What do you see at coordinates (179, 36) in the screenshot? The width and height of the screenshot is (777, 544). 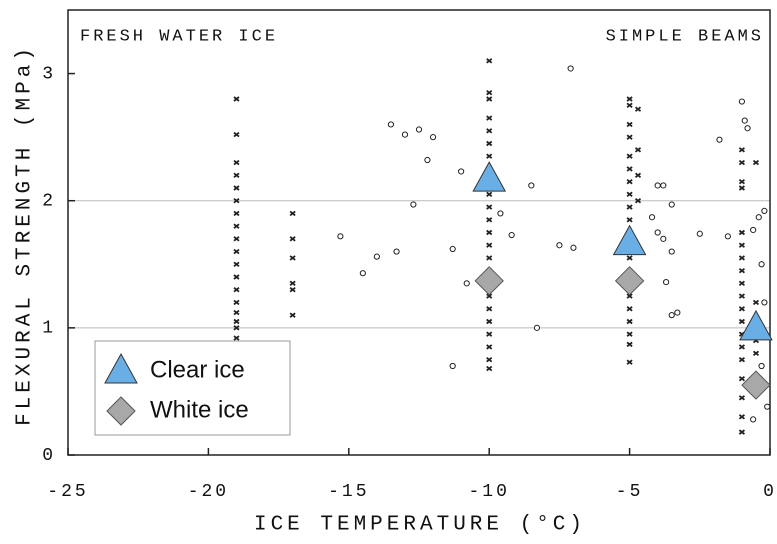 I see `annotation: FRESH WATER ICE` at bounding box center [179, 36].